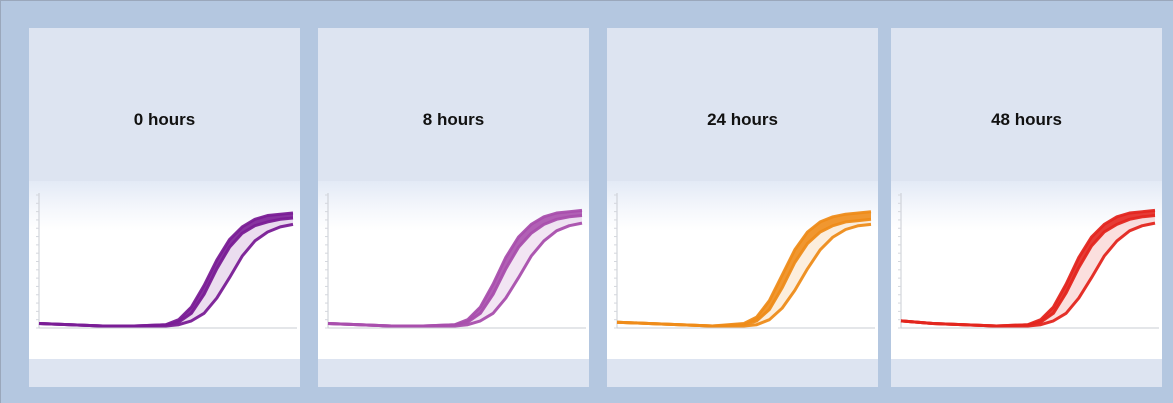 The height and width of the screenshot is (403, 1173). What do you see at coordinates (742, 119) in the screenshot?
I see `panel-title: 24 hours` at bounding box center [742, 119].